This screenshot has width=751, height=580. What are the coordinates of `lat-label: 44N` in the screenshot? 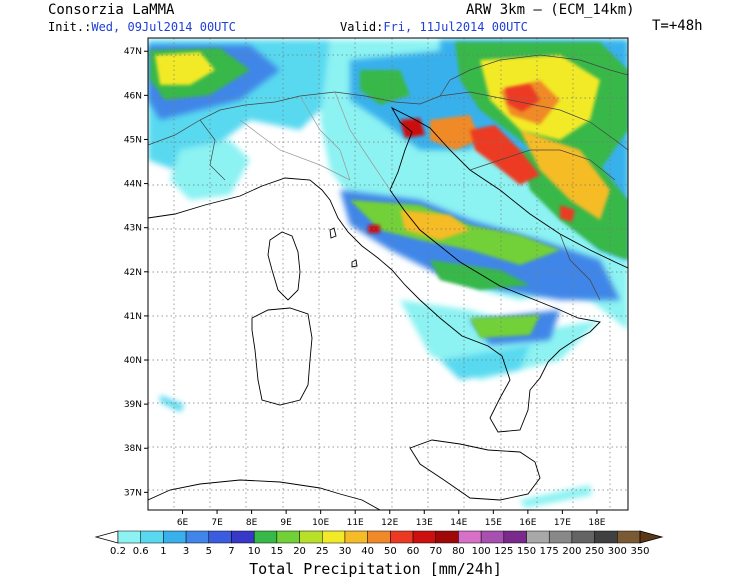 It's located at (133, 185).